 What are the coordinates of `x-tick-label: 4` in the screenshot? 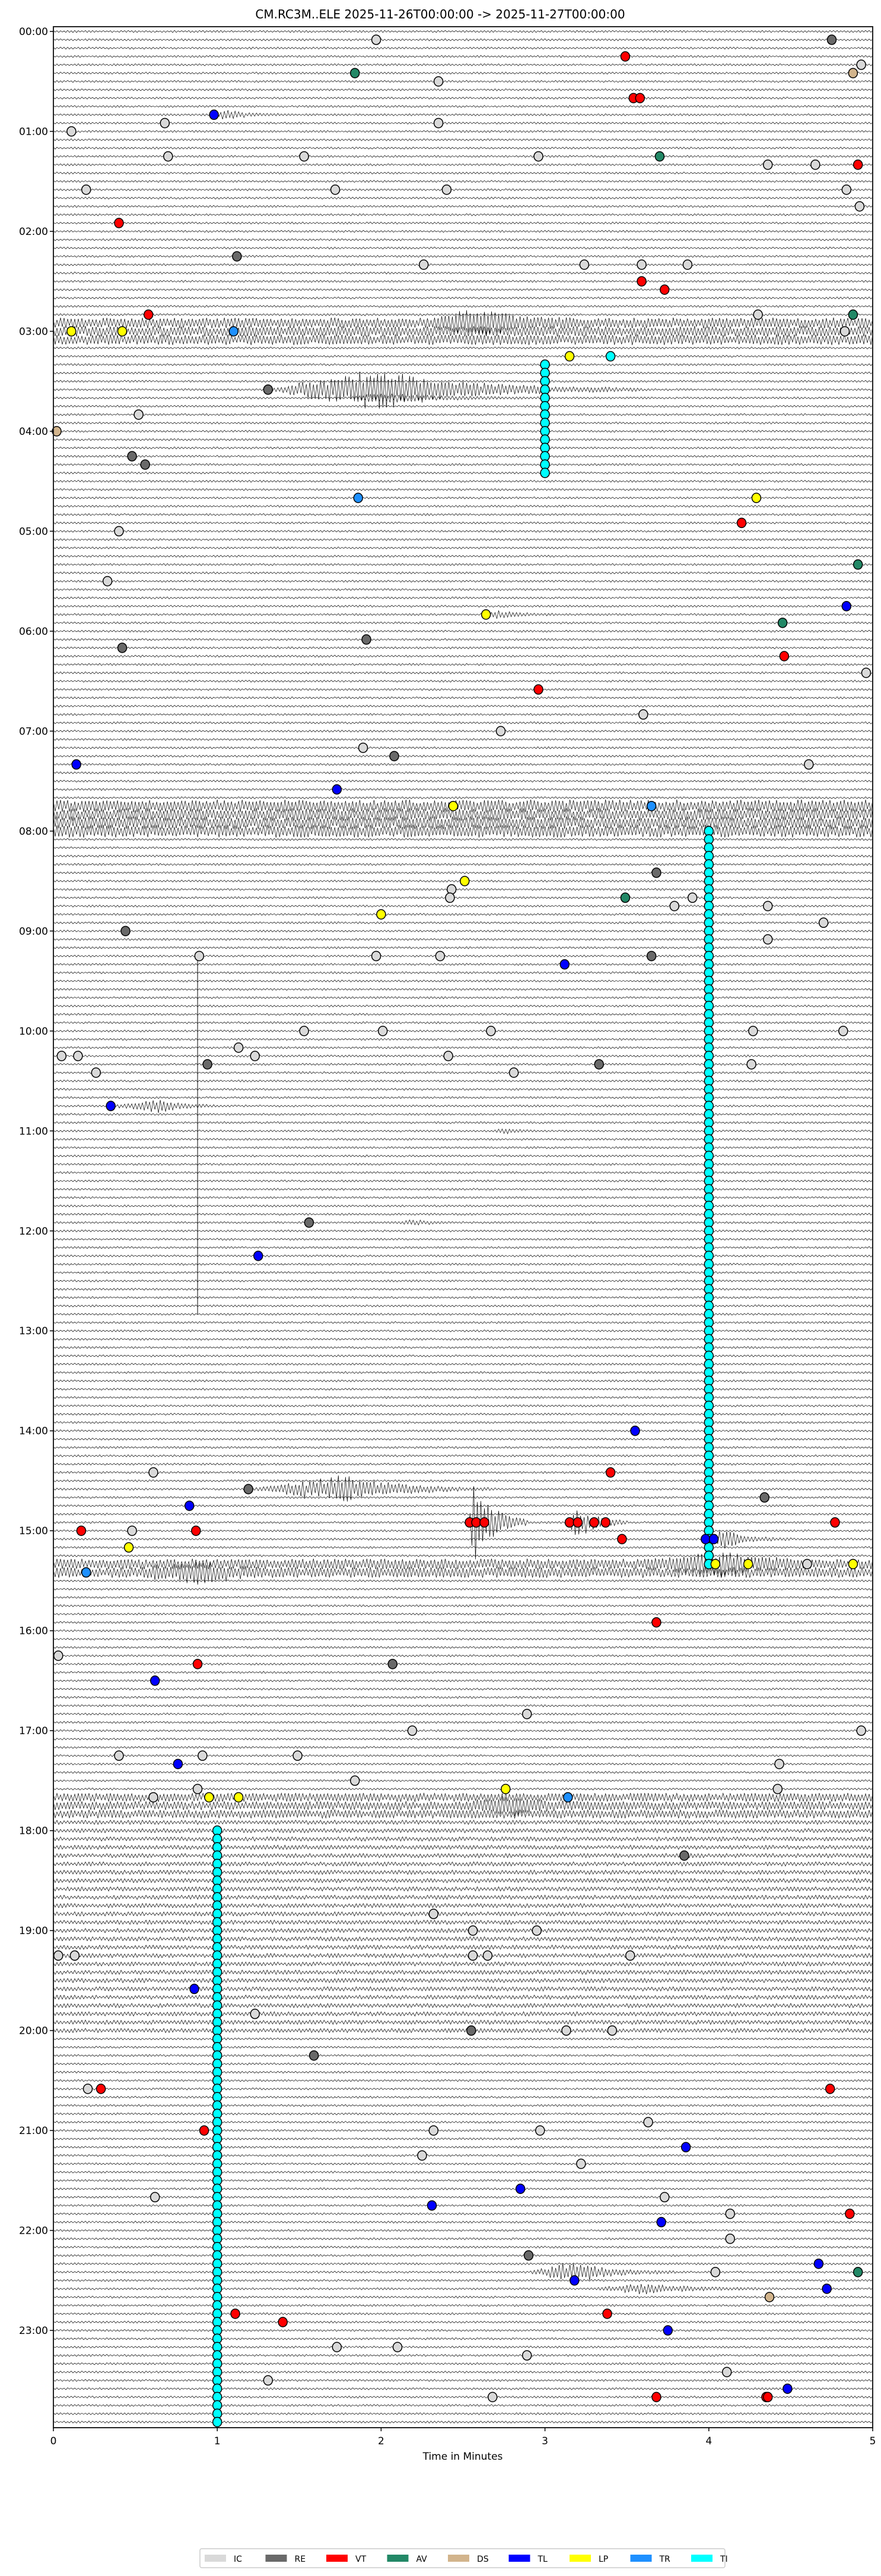 It's located at (709, 2441).